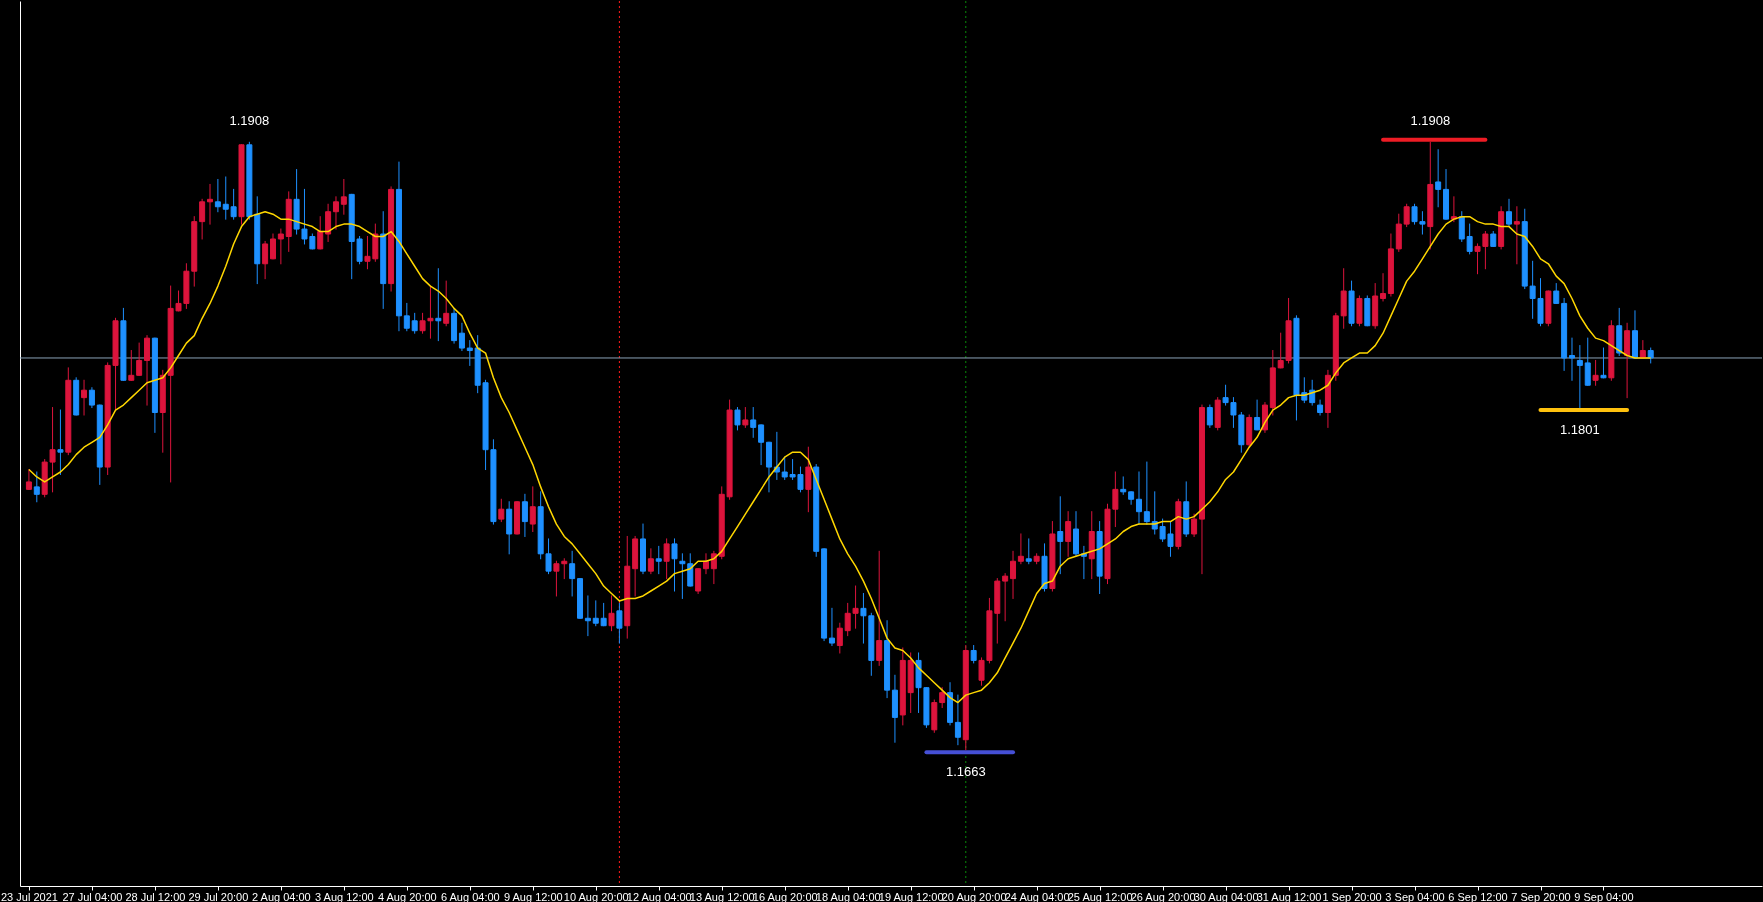 The height and width of the screenshot is (902, 1763). I want to click on x-tick-label: 1 Sep 20:00, so click(1352, 896).